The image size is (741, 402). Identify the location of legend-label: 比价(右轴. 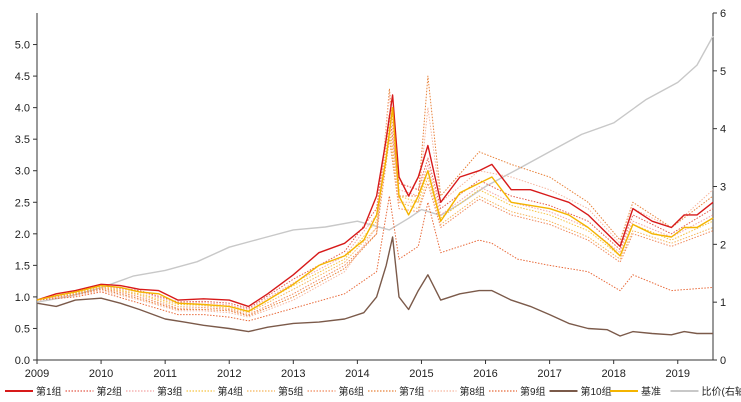
(721, 391).